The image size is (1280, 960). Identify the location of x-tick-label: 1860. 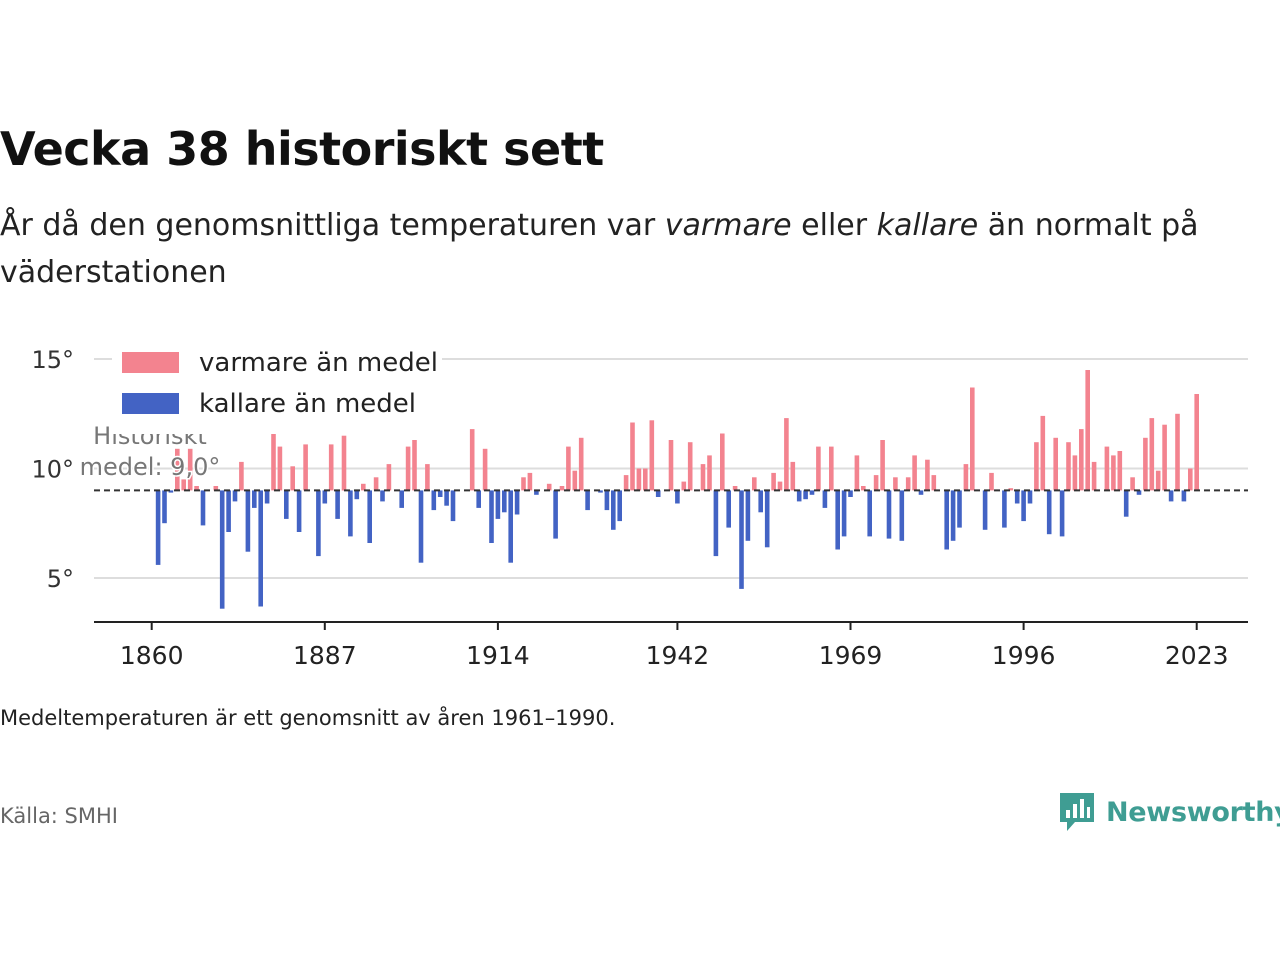
(152, 655).